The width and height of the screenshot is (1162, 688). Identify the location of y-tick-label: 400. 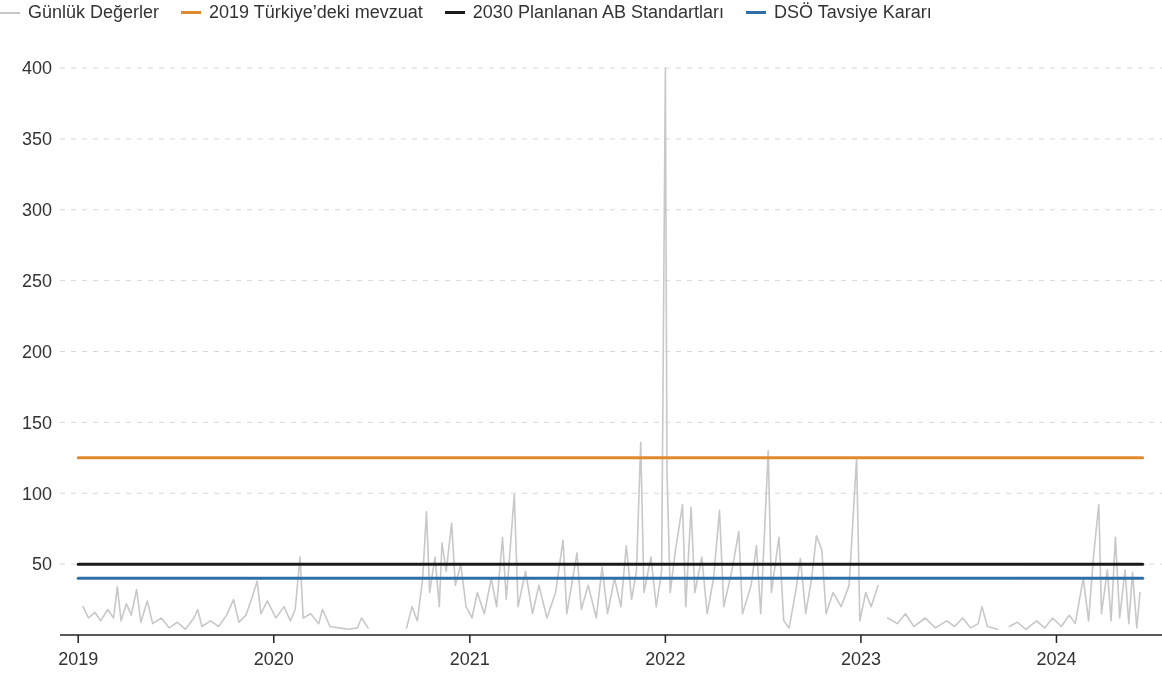
(36, 68).